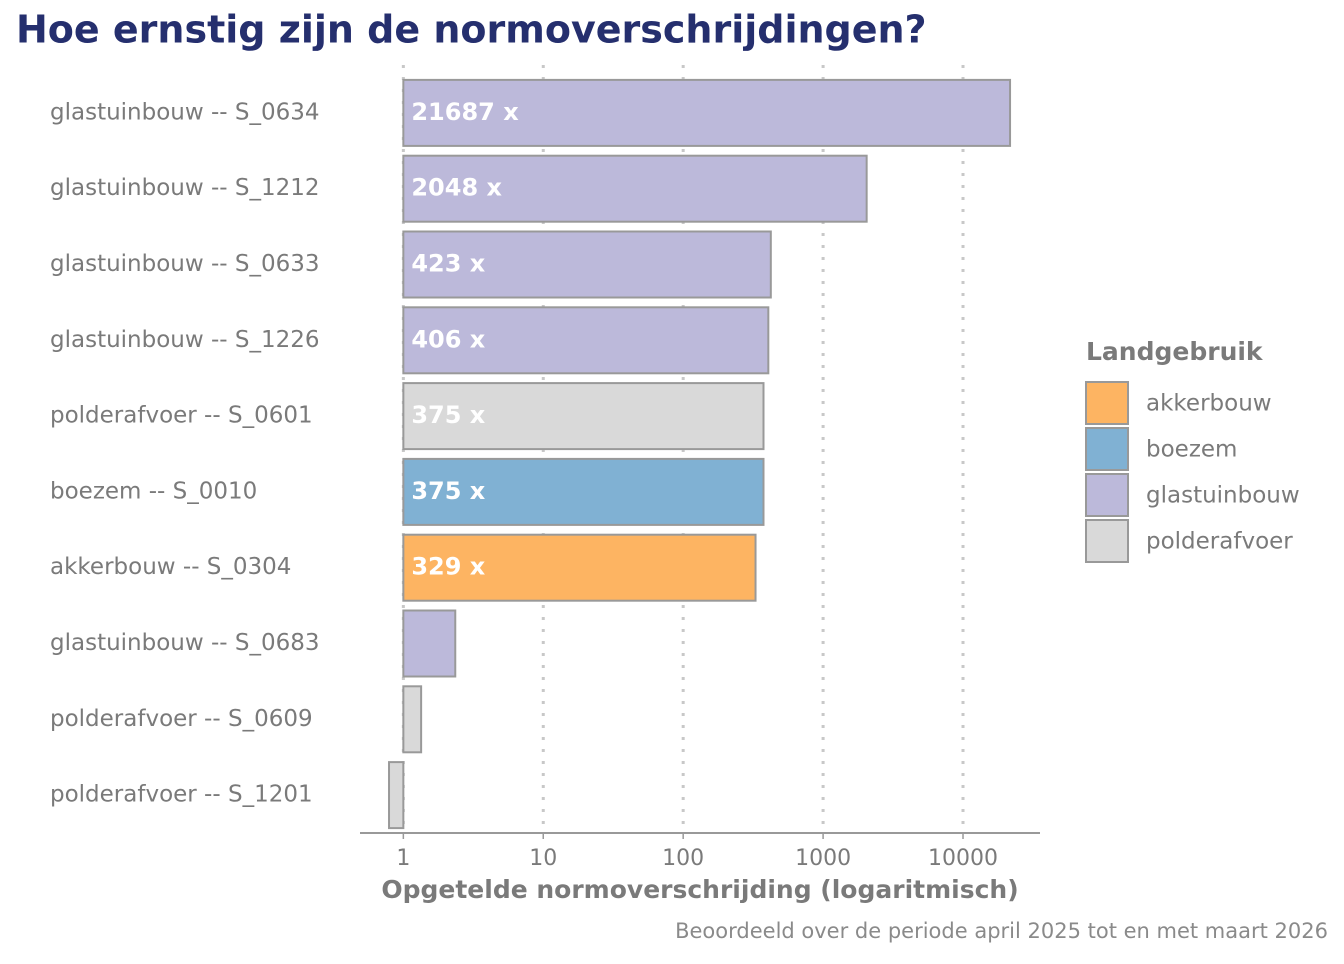 The image size is (1344, 964). Describe the element at coordinates (683, 858) in the screenshot. I see `x-tick-label: 100` at that location.